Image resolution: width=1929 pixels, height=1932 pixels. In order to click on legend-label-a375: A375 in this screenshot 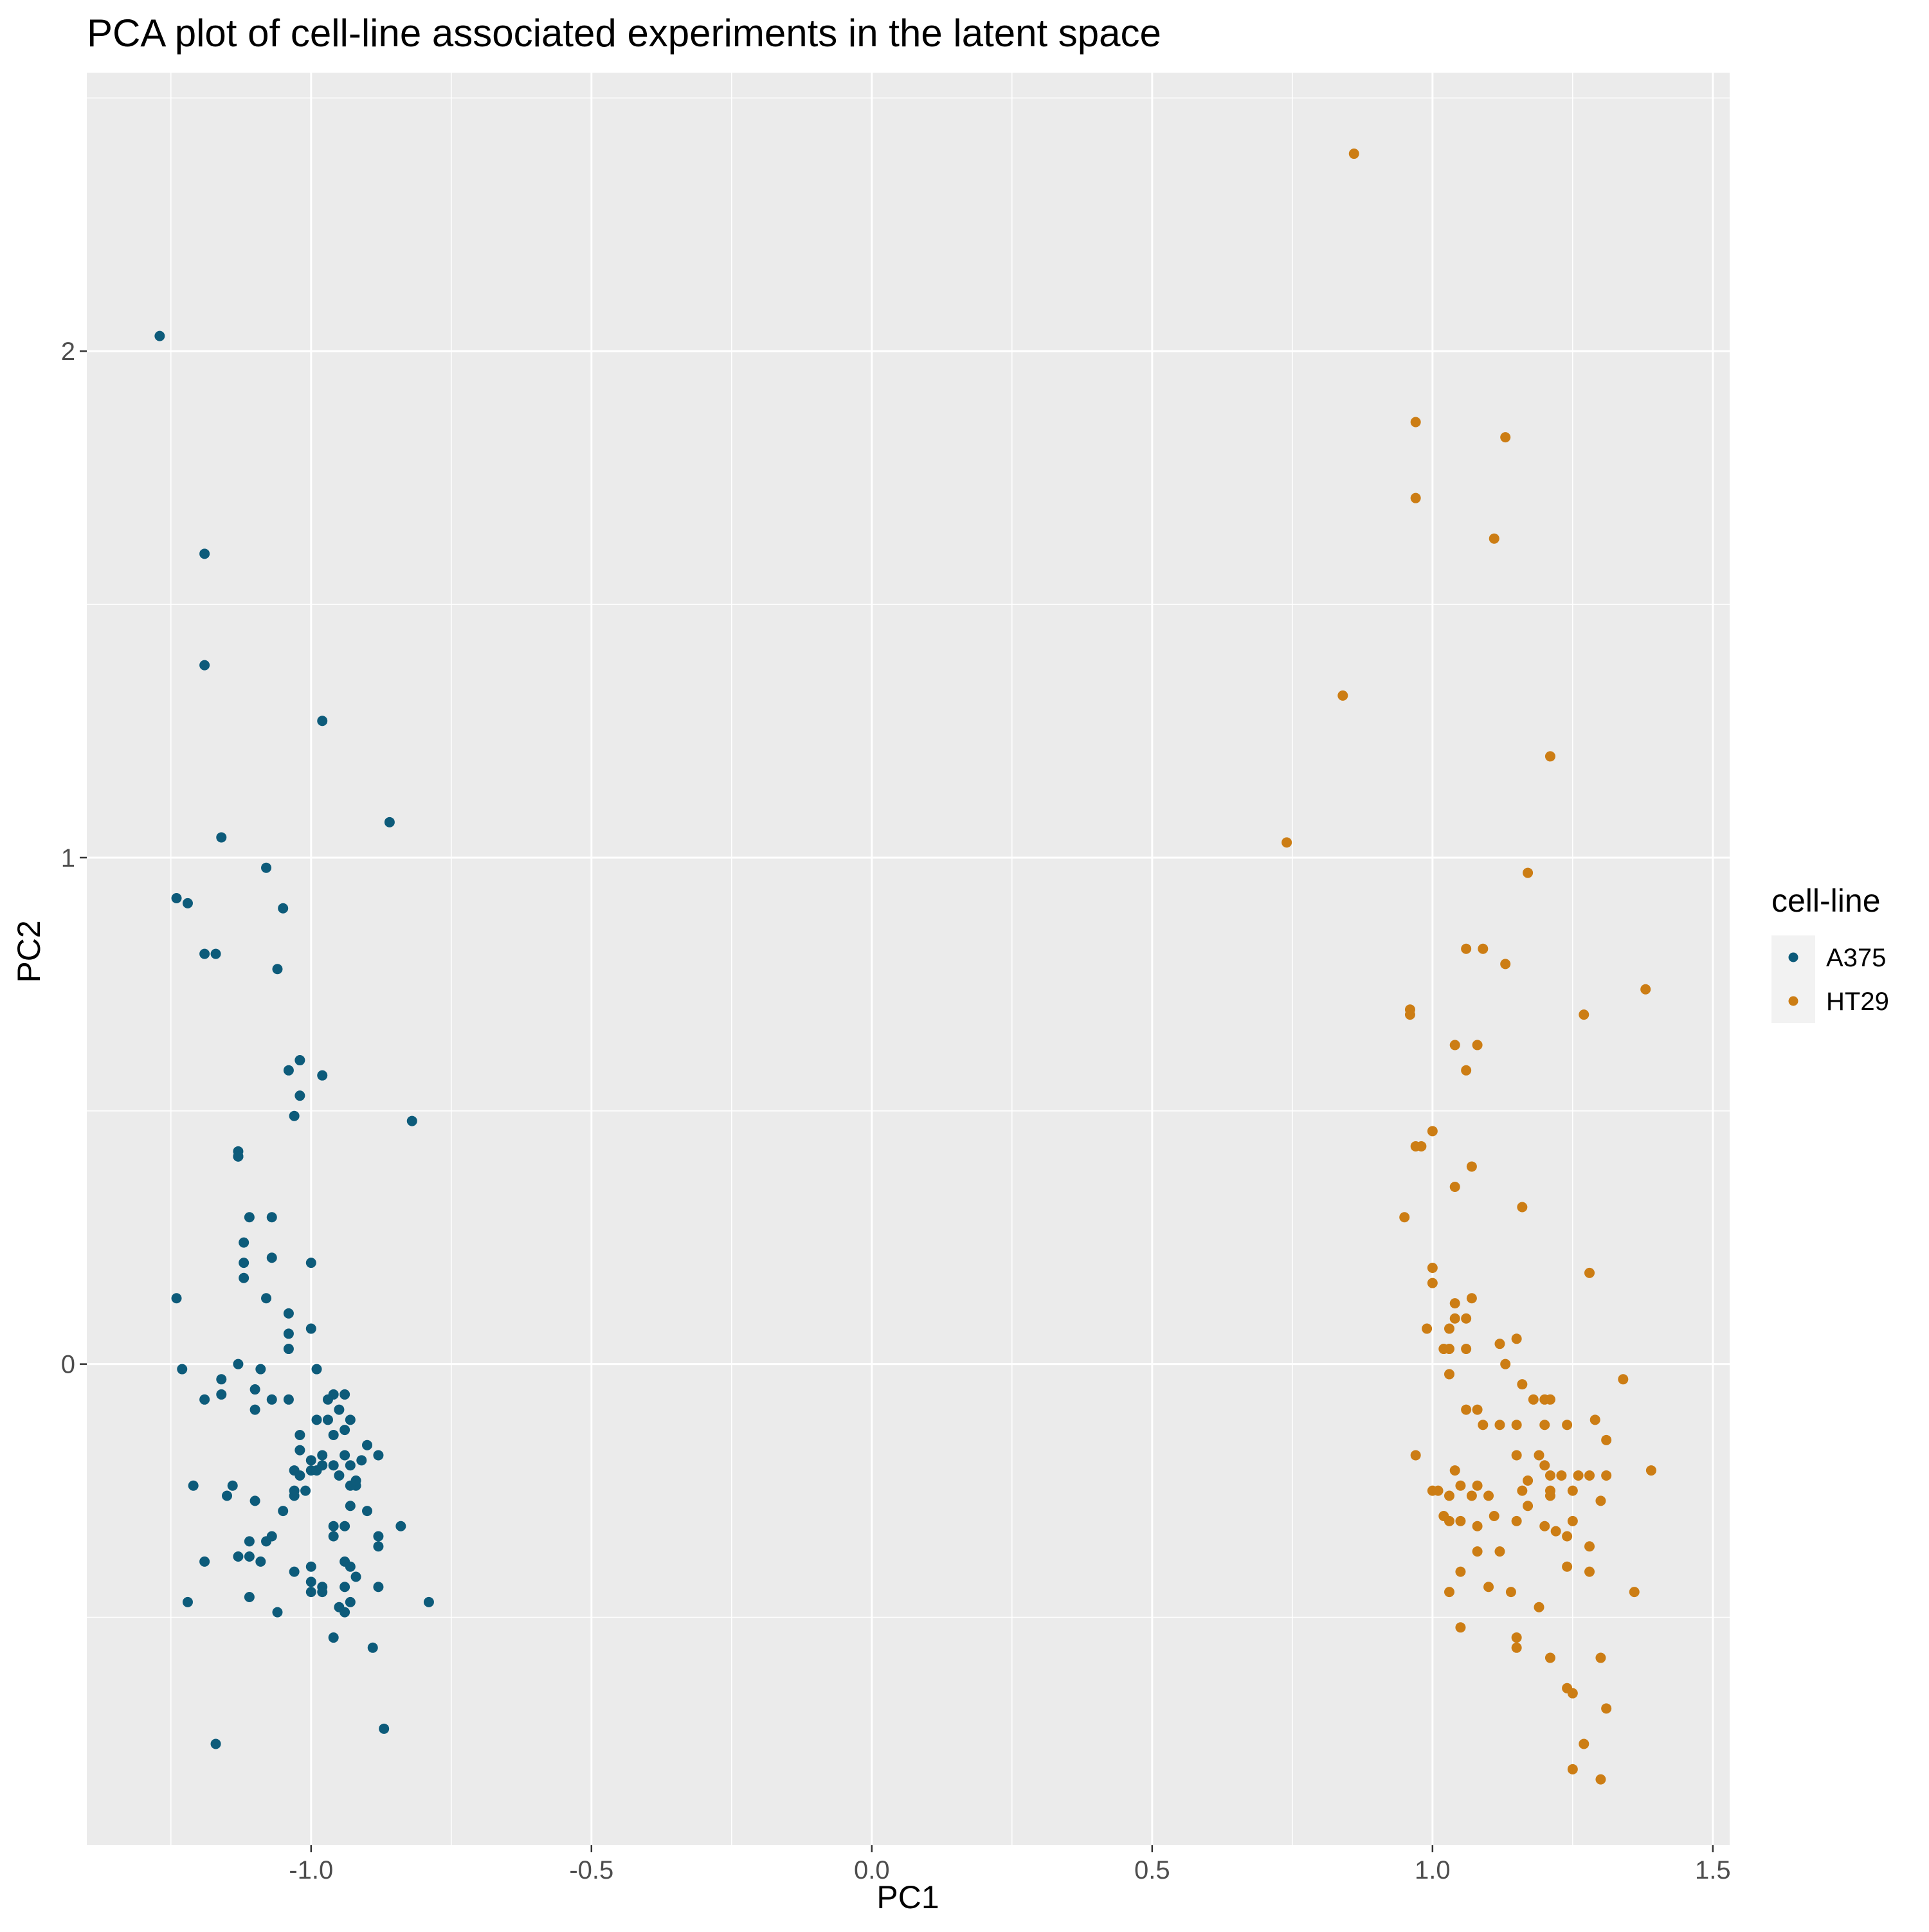, I will do `click(1856, 958)`.